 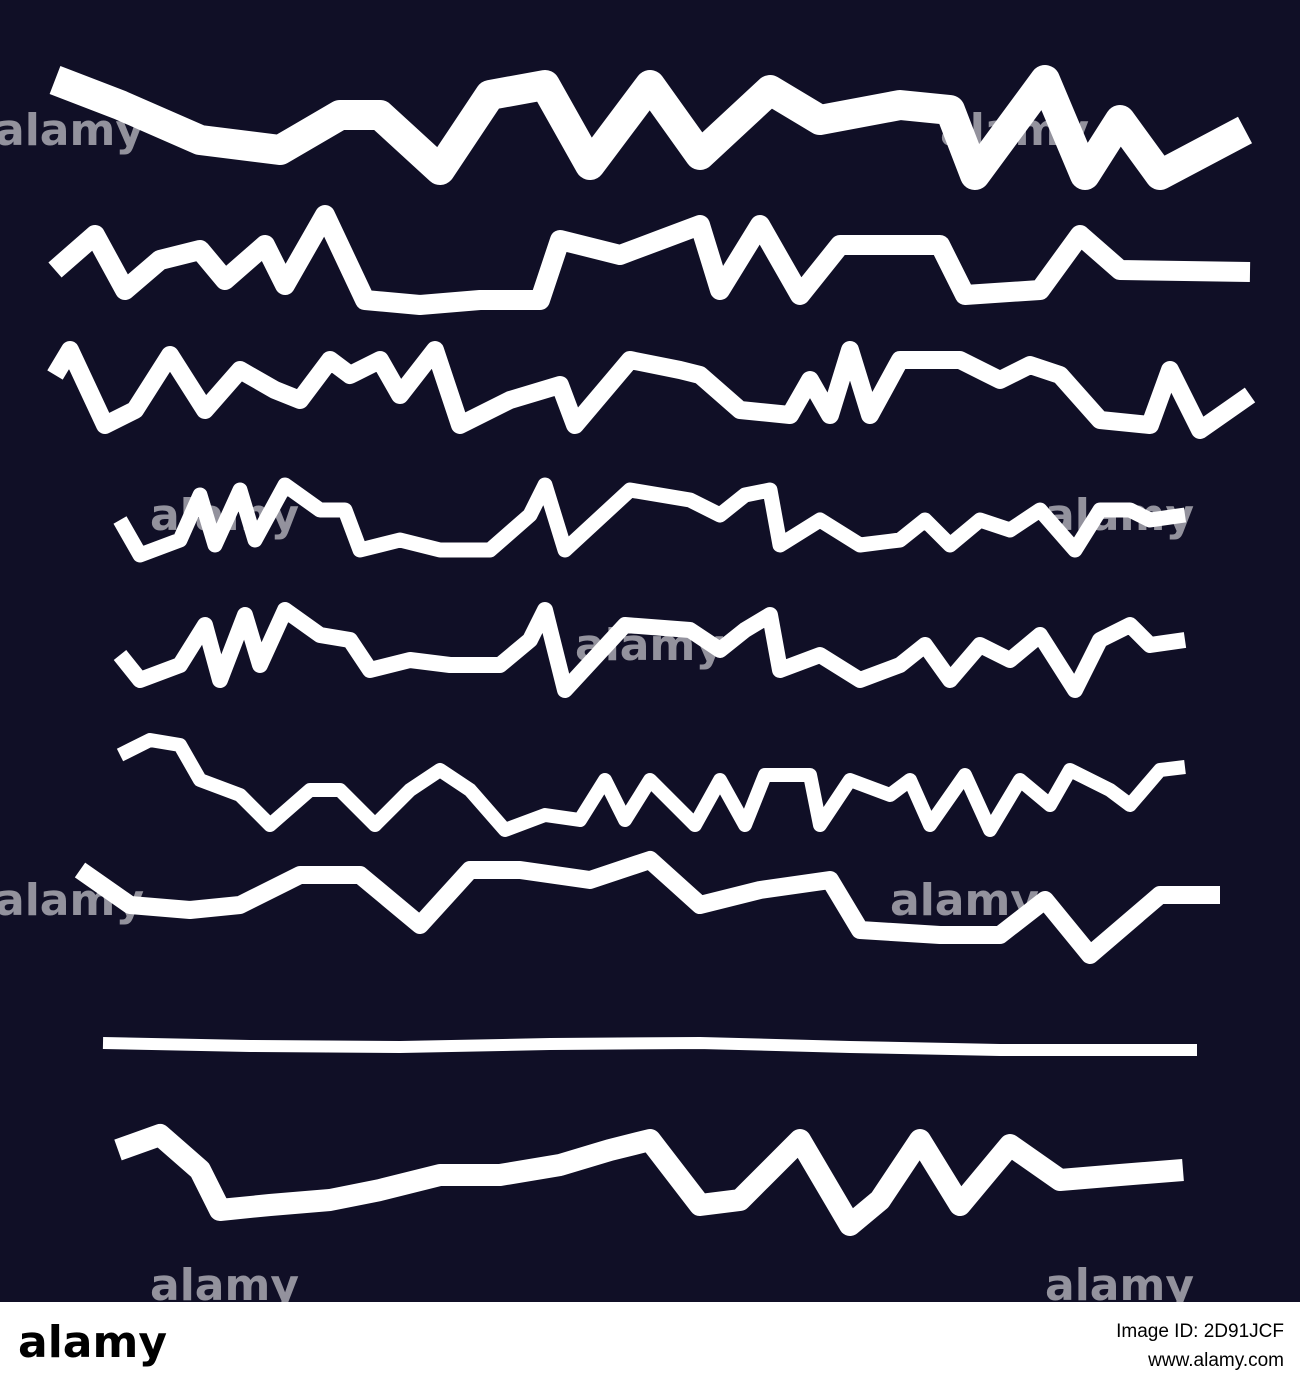 I want to click on image-id: Image ID: 2D91JCF, so click(x=1200, y=1331).